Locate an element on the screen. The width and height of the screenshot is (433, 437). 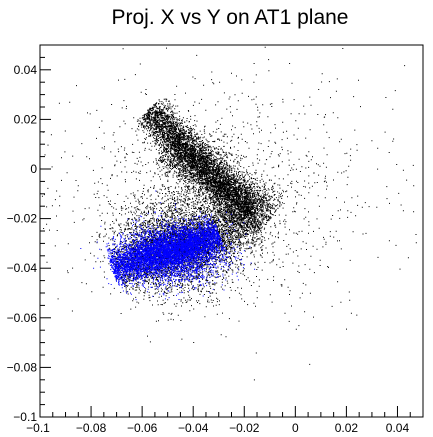
x-tick-label: −0.04 is located at coordinates (193, 428).